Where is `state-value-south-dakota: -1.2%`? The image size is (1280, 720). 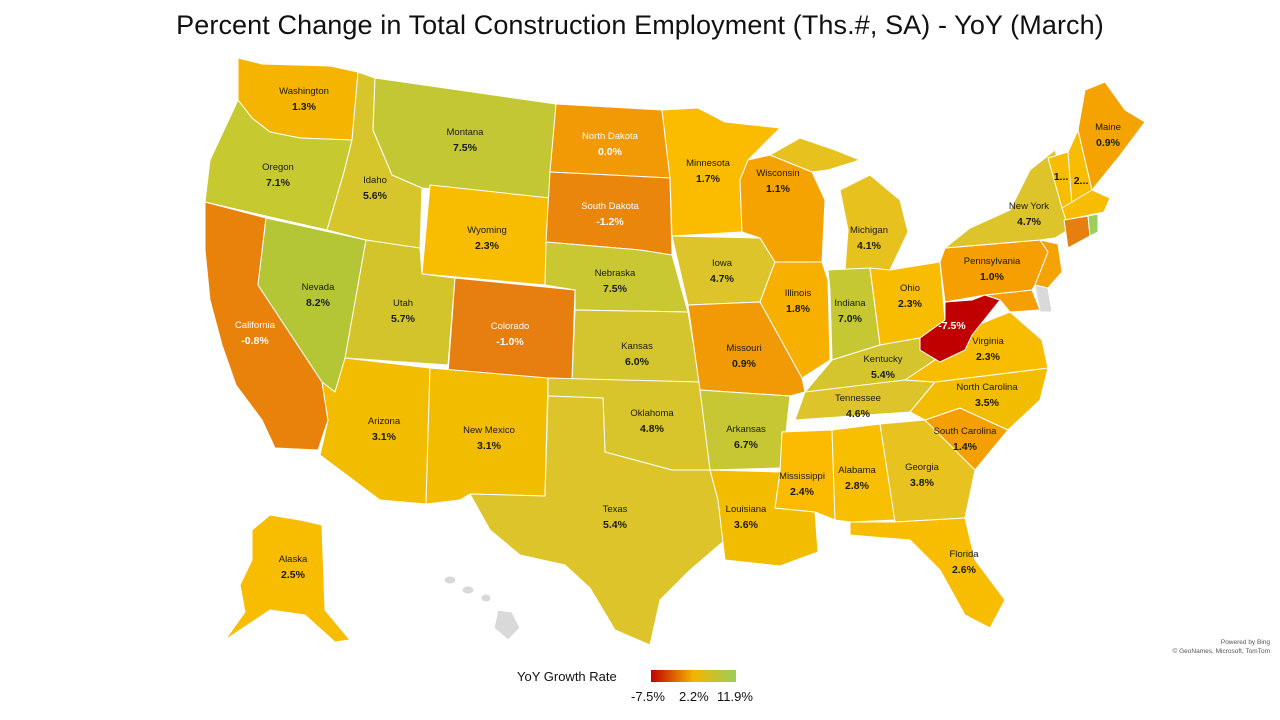 state-value-south-dakota: -1.2% is located at coordinates (610, 222).